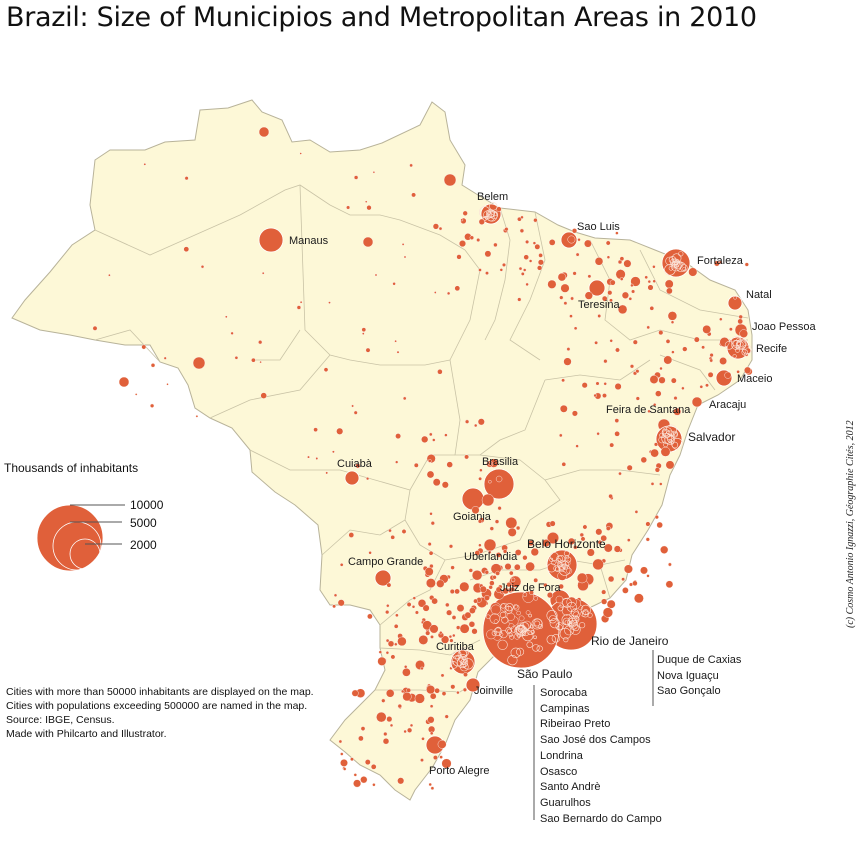  I want to click on sp-metro-item: Sao Bernardo do Campo, so click(601, 818).